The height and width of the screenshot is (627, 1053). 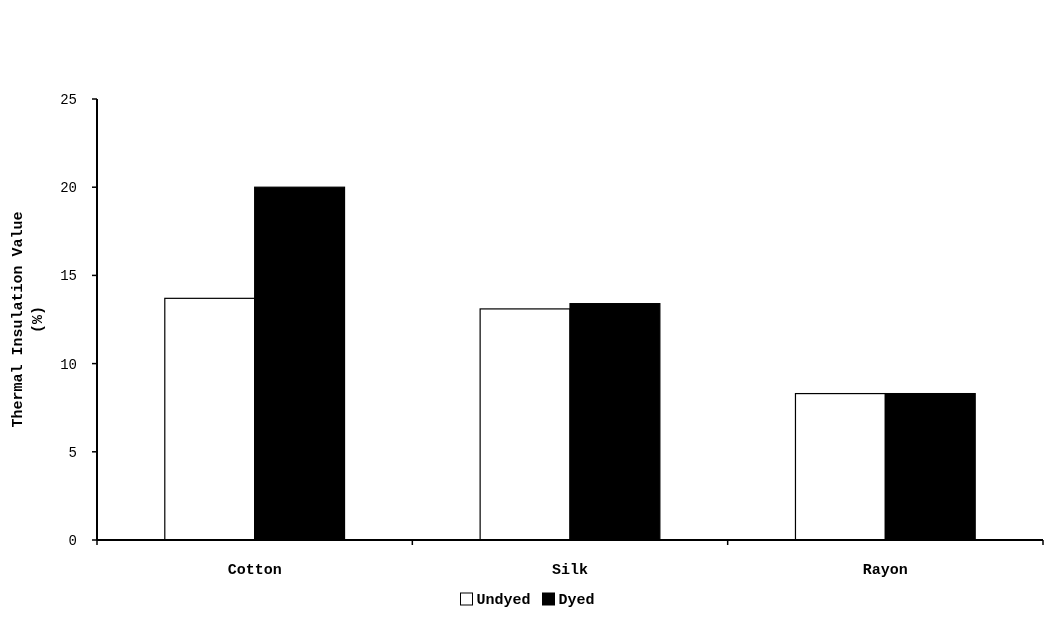 I want to click on x-tick-label: Rayon, so click(x=885, y=570).